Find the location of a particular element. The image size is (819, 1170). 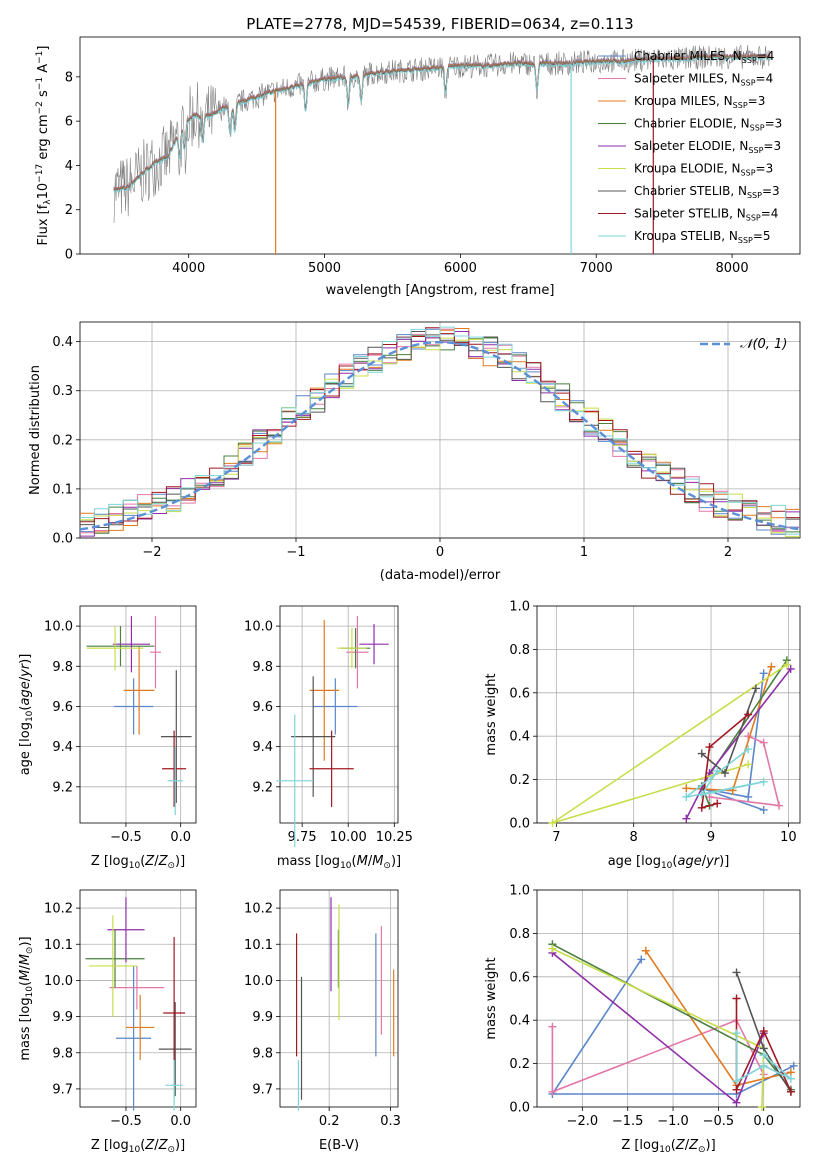

y-tick-label: 9.4 is located at coordinates (262, 747).